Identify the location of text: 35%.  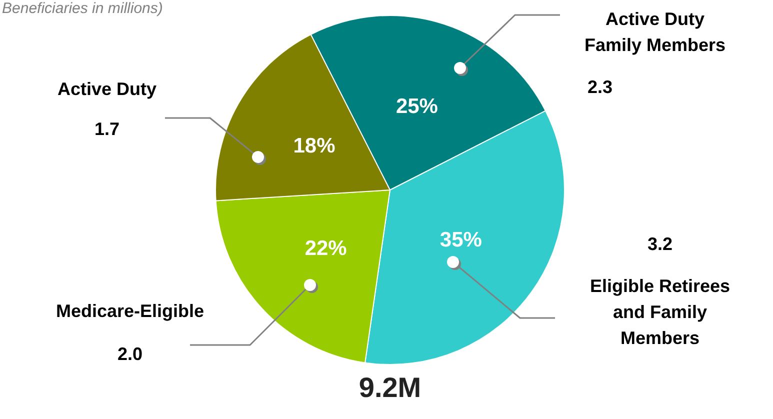
(461, 240).